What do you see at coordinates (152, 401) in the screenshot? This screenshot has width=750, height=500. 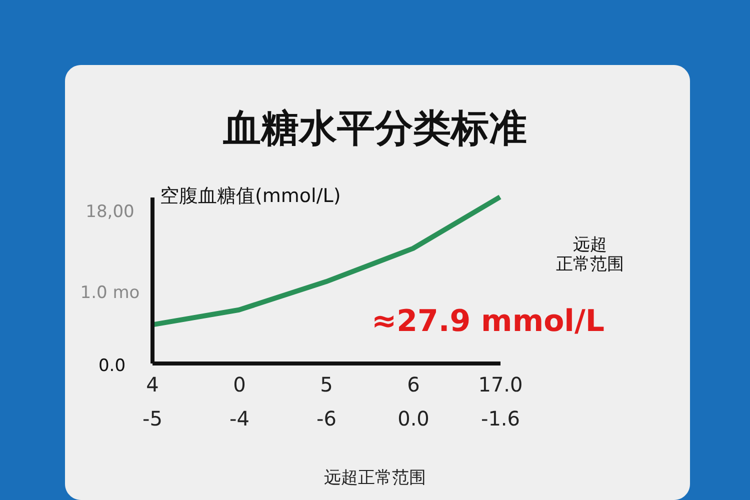 I see `x-tick-label: 4 -5` at bounding box center [152, 401].